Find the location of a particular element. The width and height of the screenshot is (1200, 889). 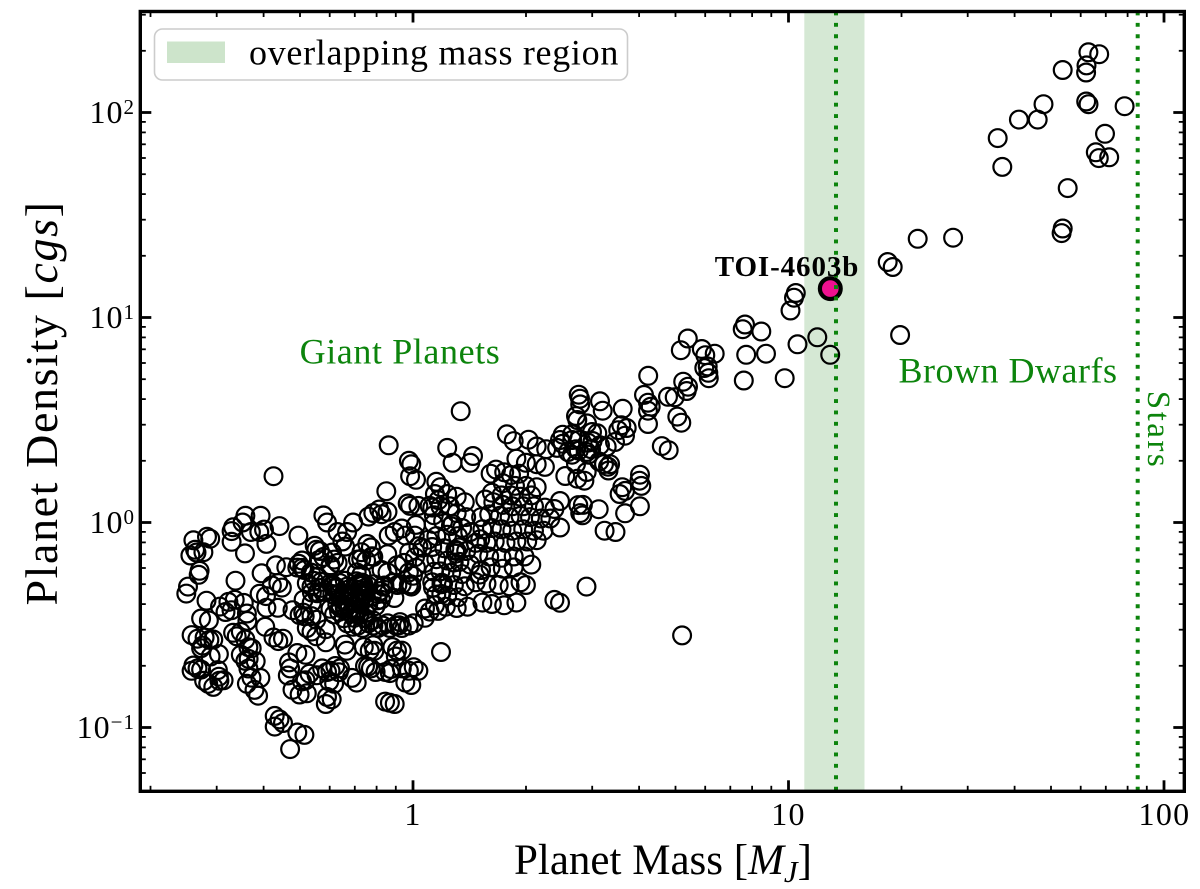

svg-text: 10 is located at coordinates (788, 814).